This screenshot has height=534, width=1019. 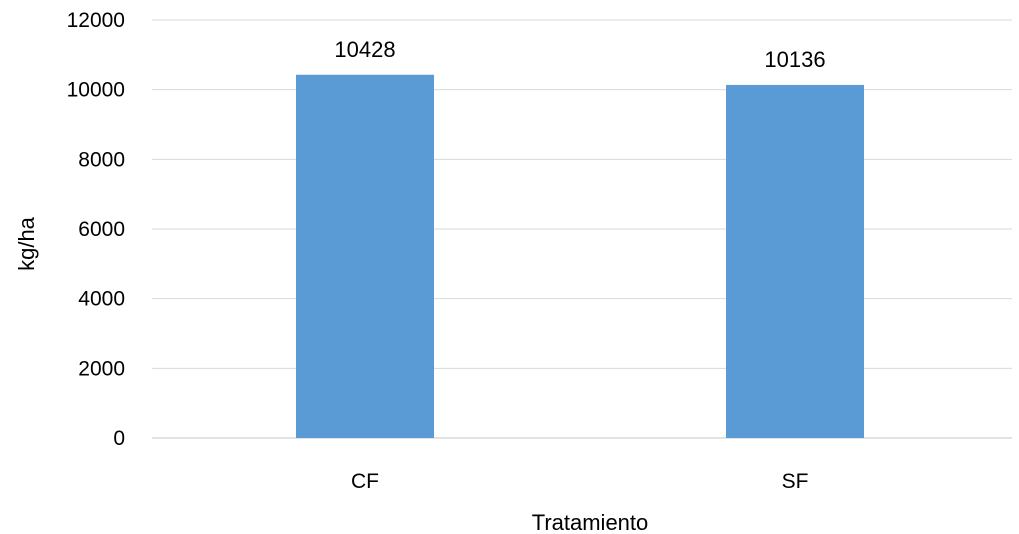 I want to click on y-tick-label-0: 0, so click(x=119, y=438).